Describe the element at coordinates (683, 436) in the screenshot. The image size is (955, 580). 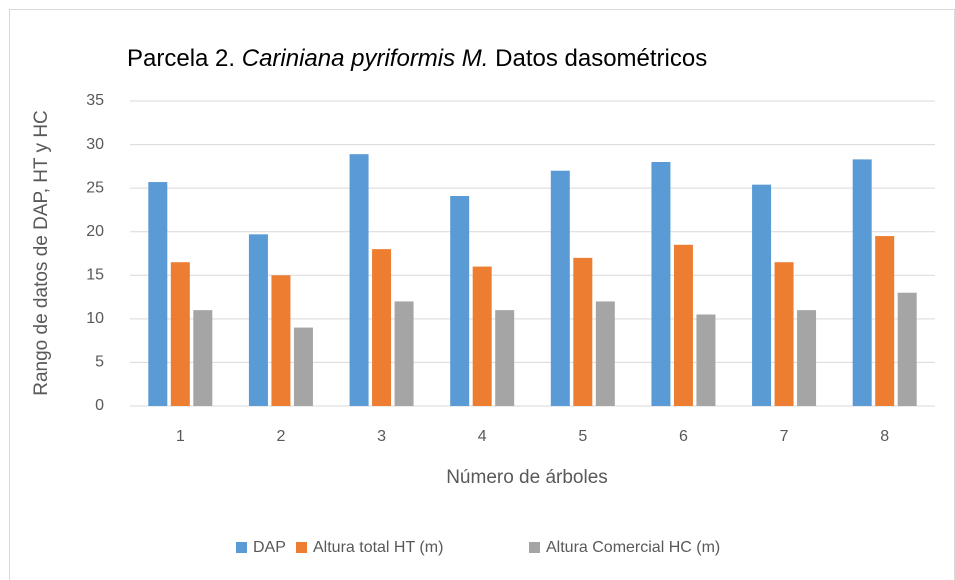
I see `x-tick-label: 6` at that location.